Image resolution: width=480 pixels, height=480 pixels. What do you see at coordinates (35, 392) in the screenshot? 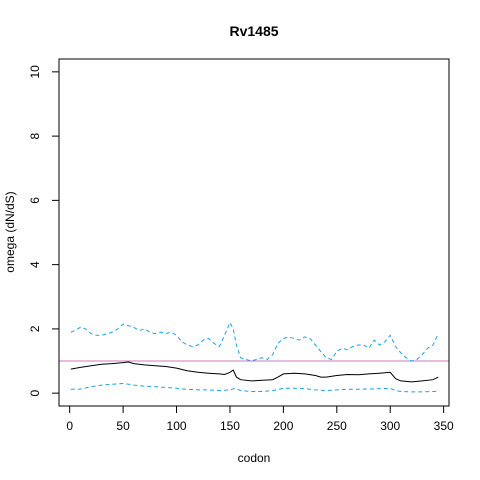
I see `y-tick-label: 0` at bounding box center [35, 392].